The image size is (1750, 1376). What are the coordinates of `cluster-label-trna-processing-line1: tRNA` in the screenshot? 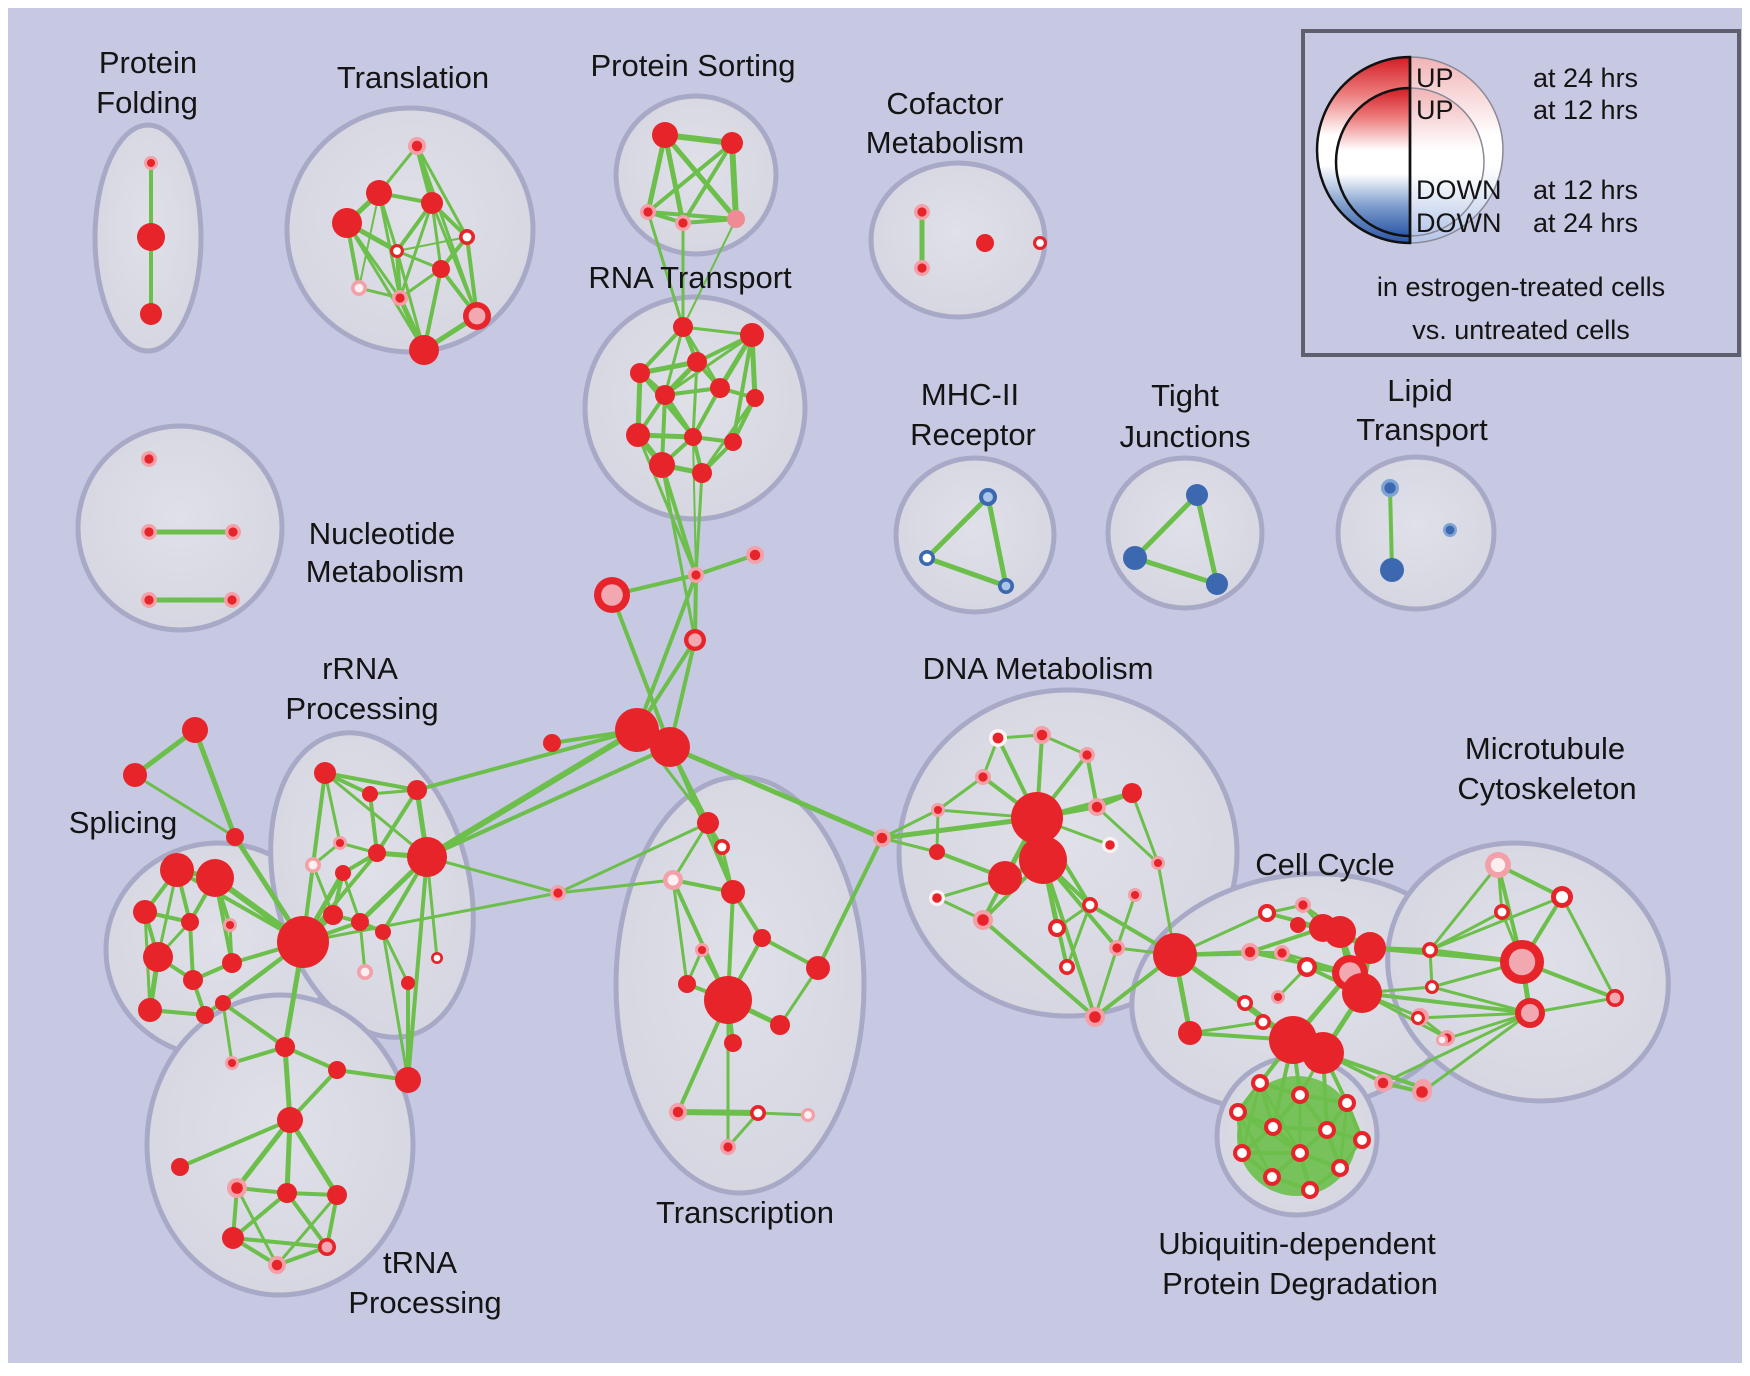 It's located at (420, 1262).